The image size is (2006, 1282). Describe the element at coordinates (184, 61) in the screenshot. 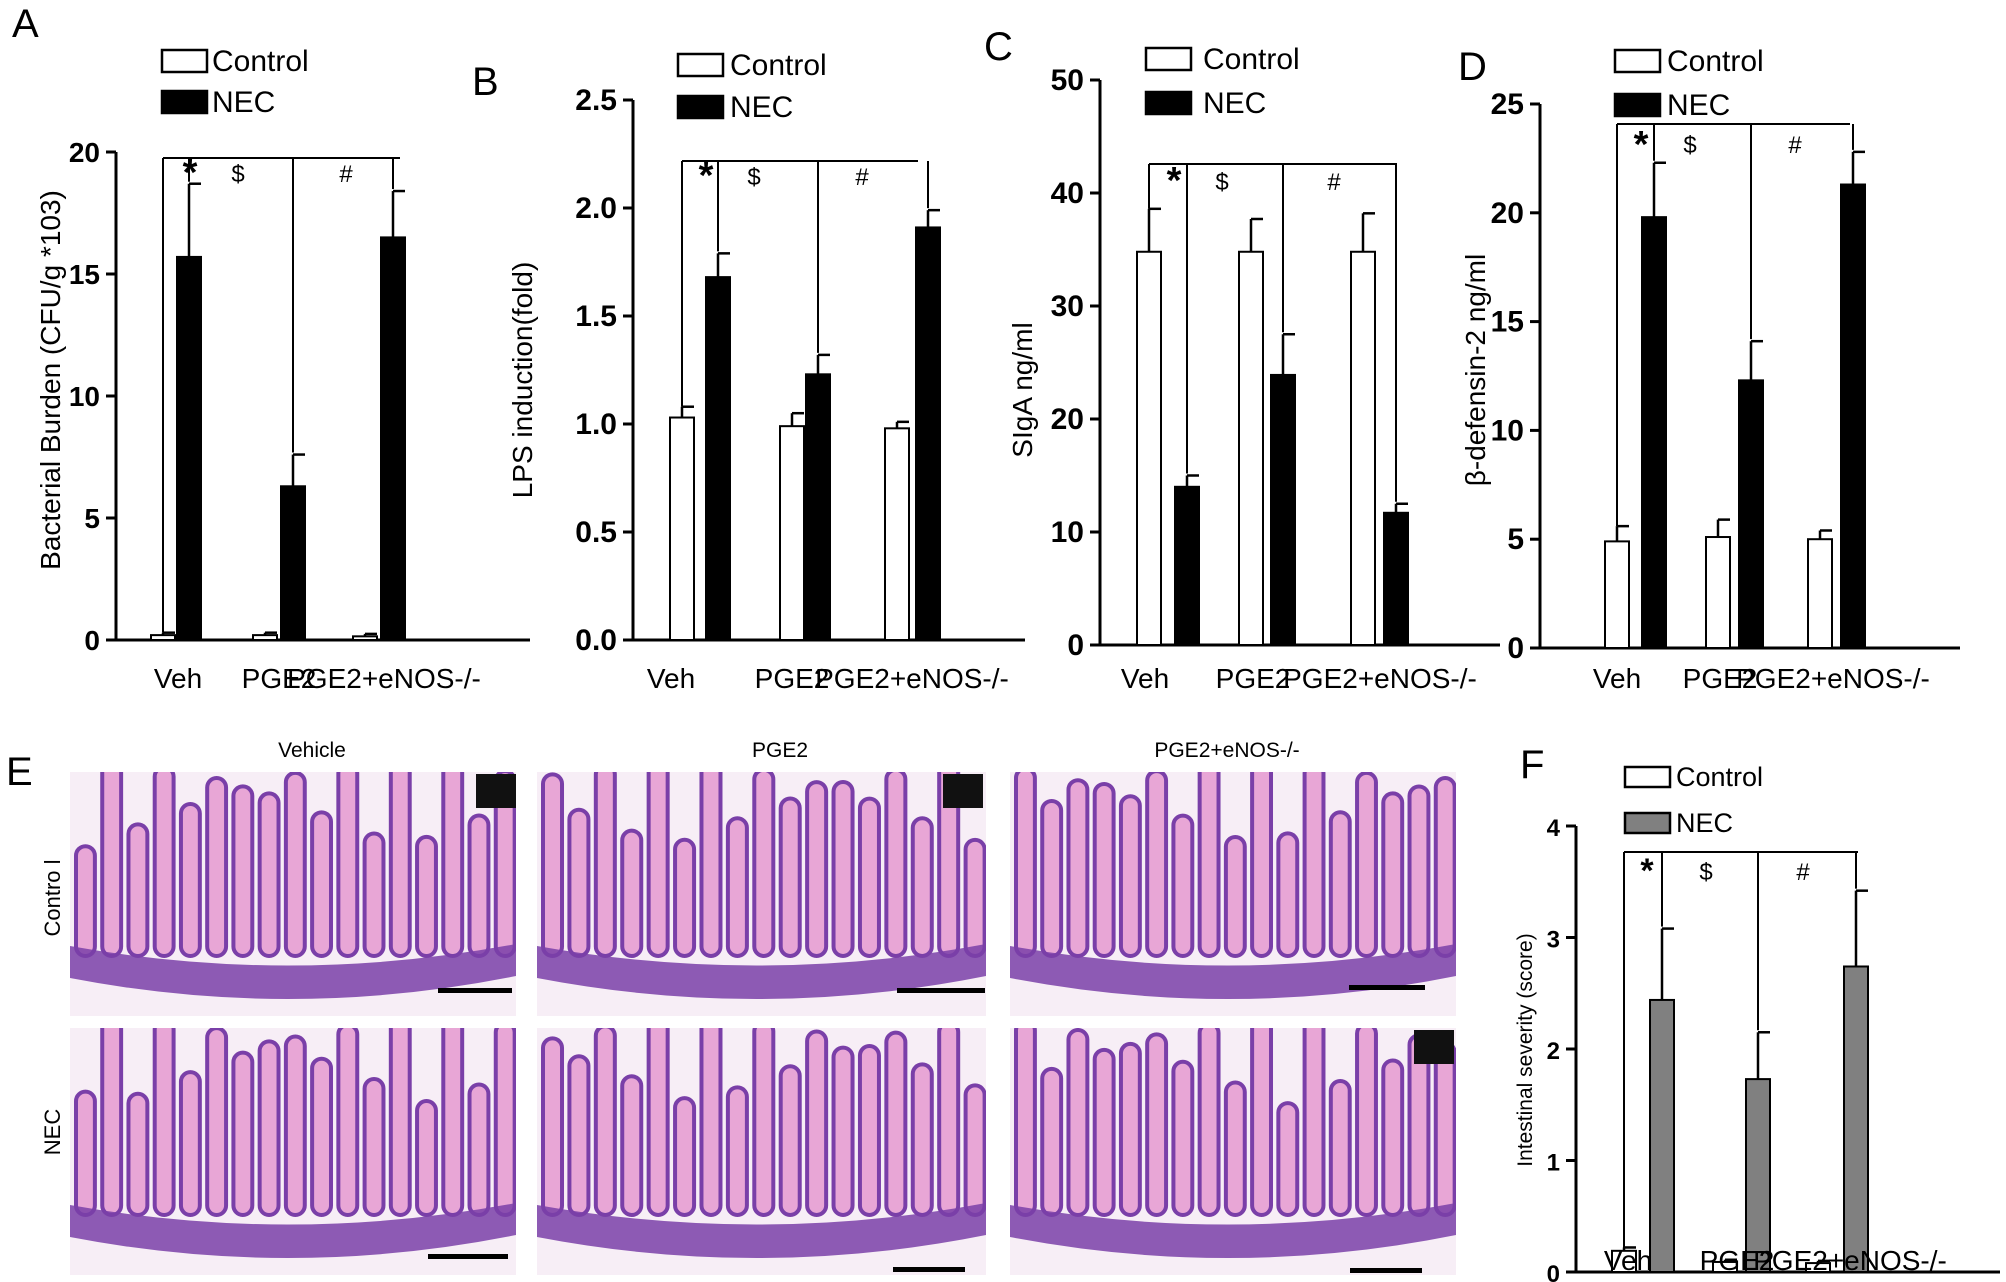

I see `legend-swatch-control` at that location.